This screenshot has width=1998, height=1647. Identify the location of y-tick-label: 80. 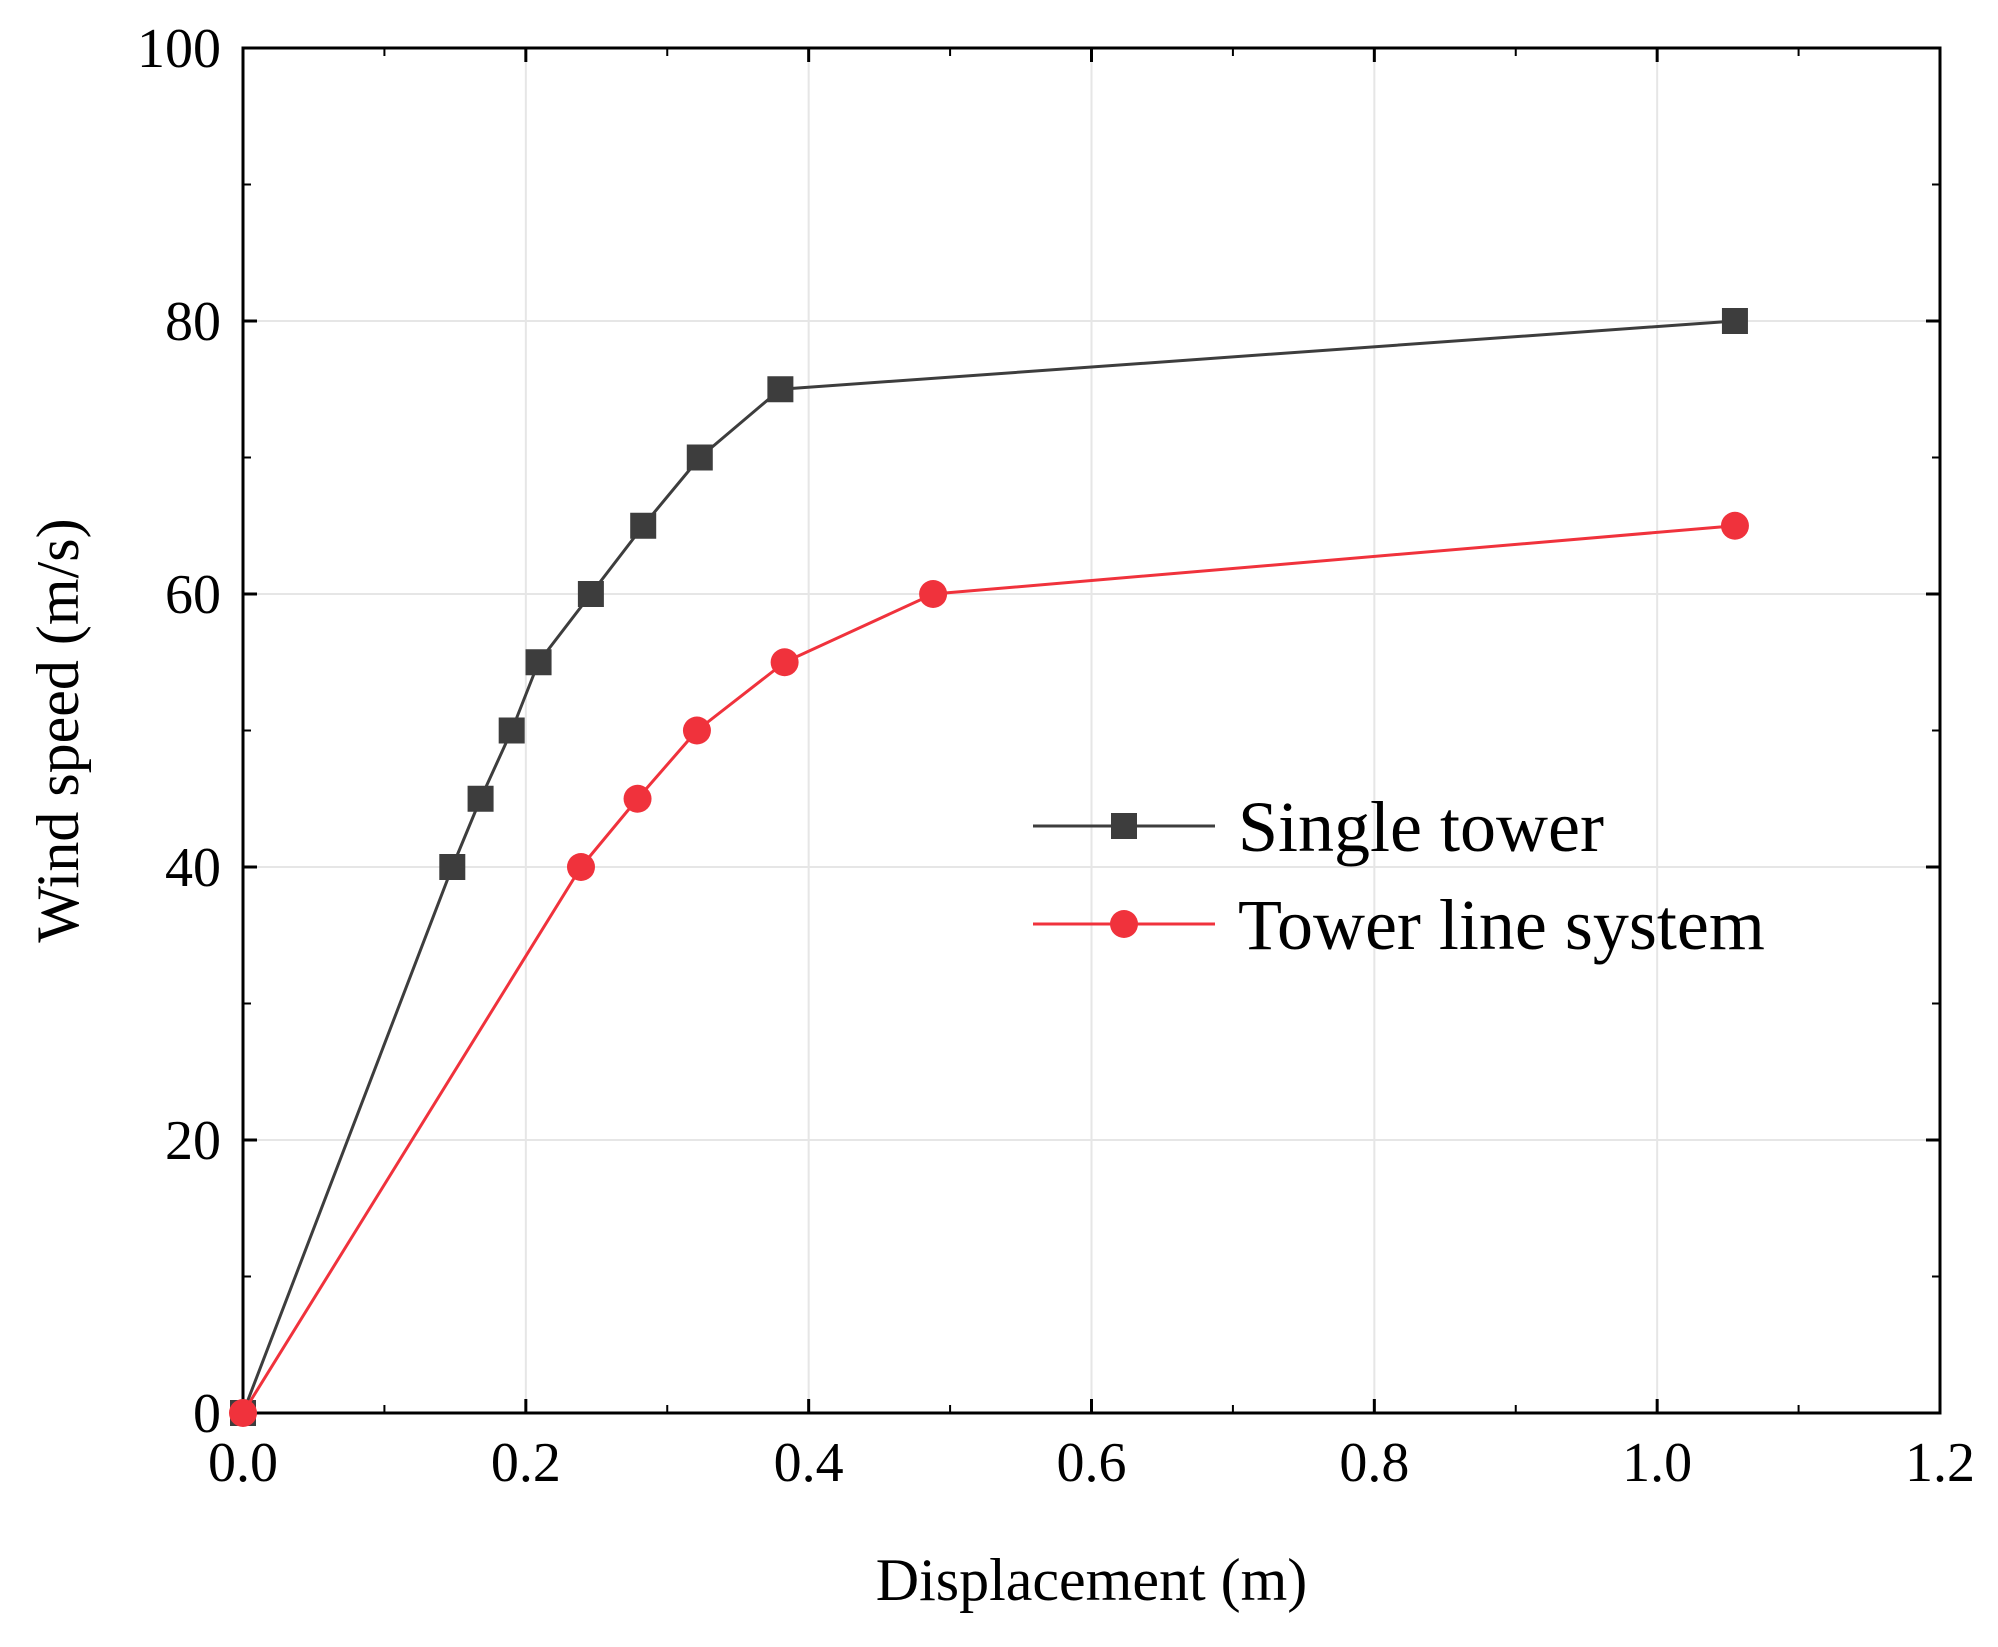
(193, 322).